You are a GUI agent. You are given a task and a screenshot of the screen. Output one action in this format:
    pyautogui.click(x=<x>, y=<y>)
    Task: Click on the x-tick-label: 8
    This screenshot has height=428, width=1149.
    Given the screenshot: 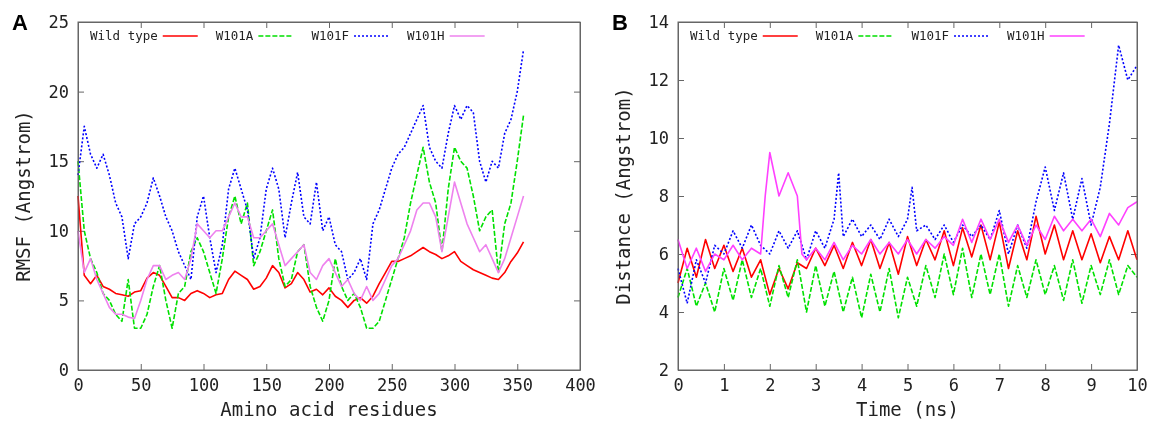 What is the action you would take?
    pyautogui.click(x=1045, y=385)
    